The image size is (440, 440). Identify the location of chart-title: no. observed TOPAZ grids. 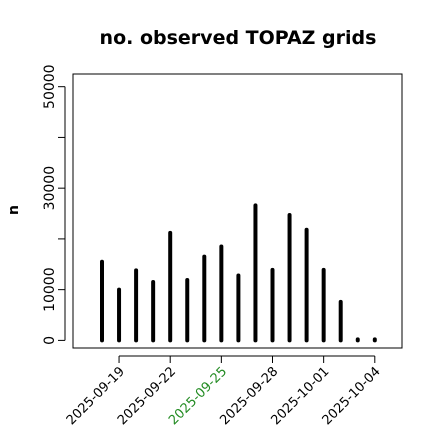
(238, 38).